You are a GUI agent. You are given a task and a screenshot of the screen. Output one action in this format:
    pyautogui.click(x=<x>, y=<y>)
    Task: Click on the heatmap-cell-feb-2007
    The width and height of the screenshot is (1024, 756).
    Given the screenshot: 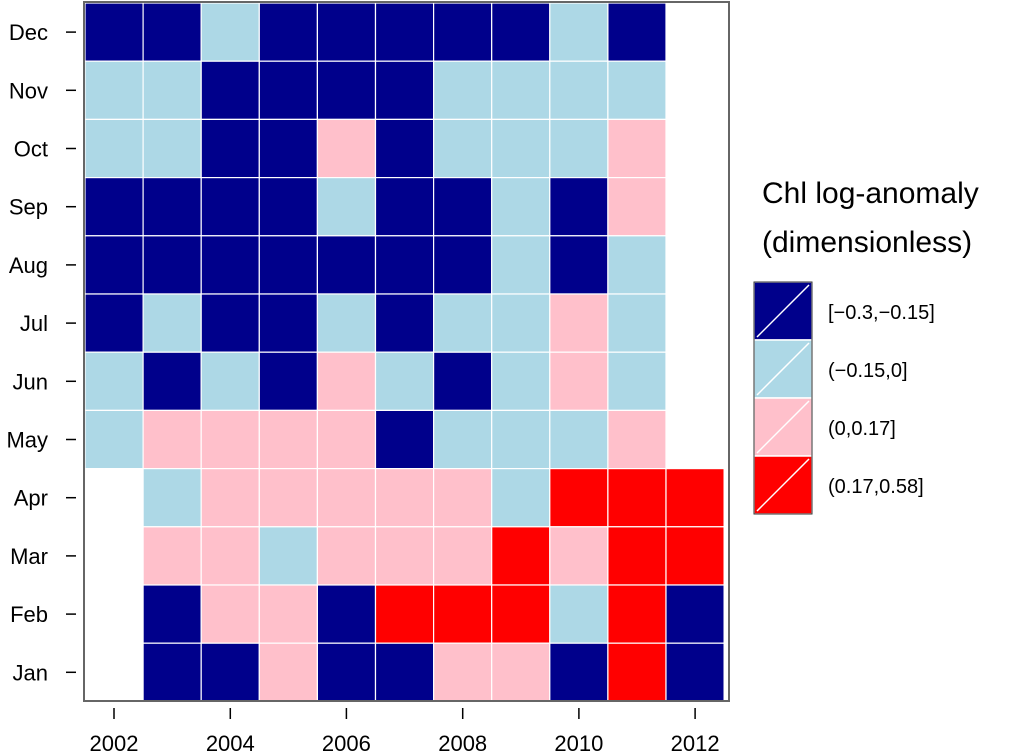 What is the action you would take?
    pyautogui.click(x=404, y=614)
    